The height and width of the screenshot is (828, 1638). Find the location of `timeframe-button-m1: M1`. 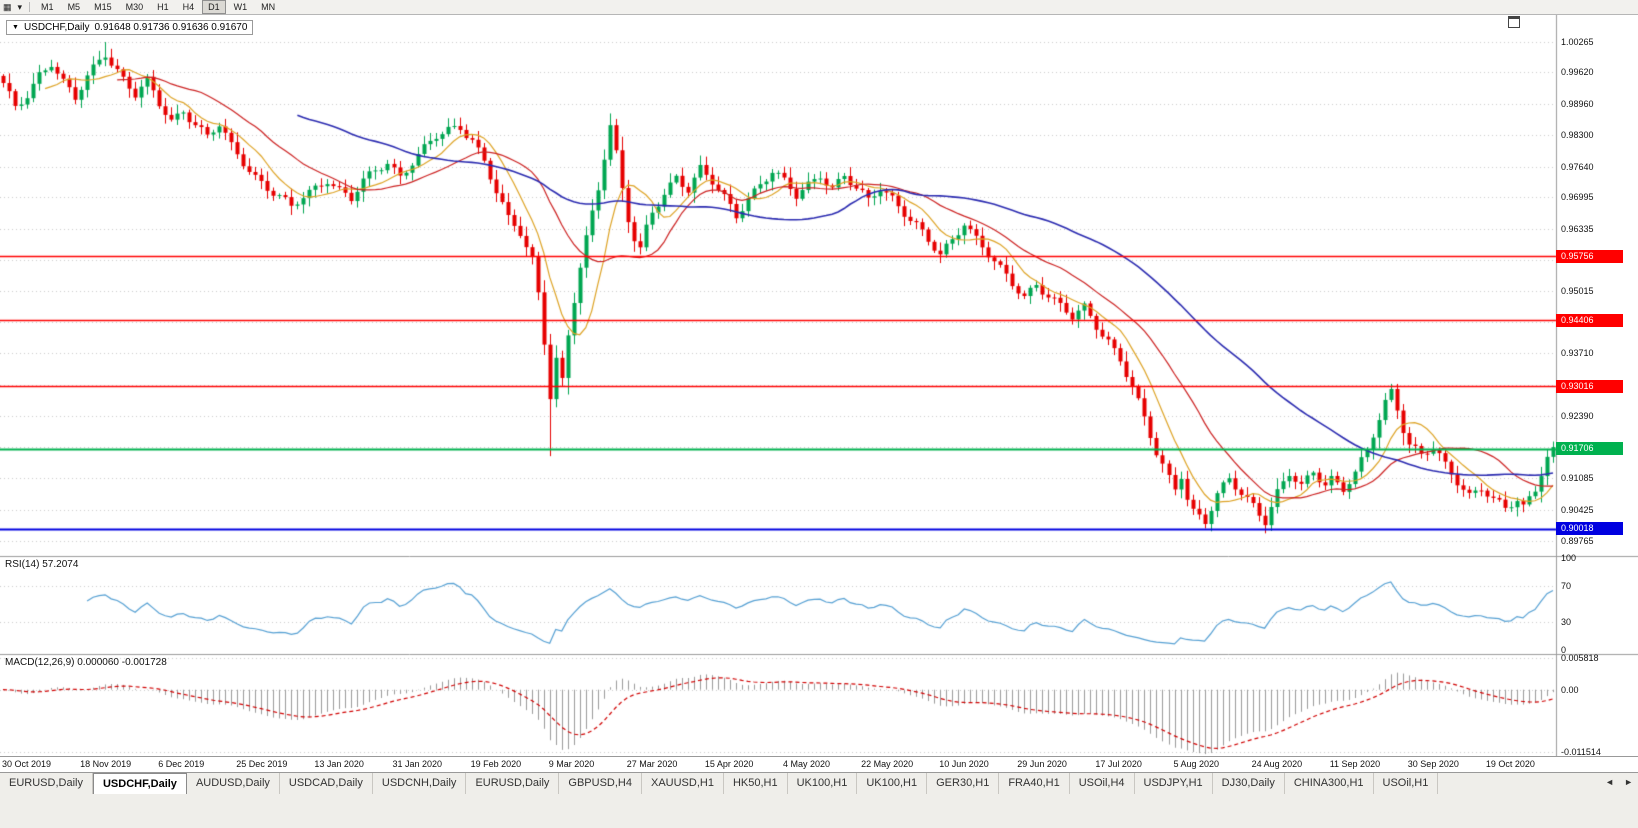

timeframe-button-m1: M1 is located at coordinates (47, 7).